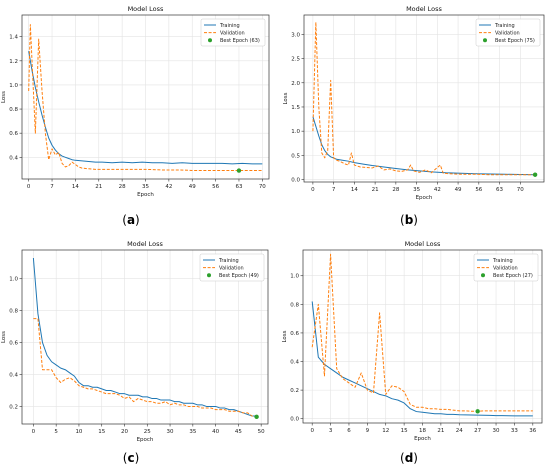 Image resolution: width=550 pixels, height=472 pixels. Describe the element at coordinates (75, 187) in the screenshot. I see `x-tick-label: 14` at that location.